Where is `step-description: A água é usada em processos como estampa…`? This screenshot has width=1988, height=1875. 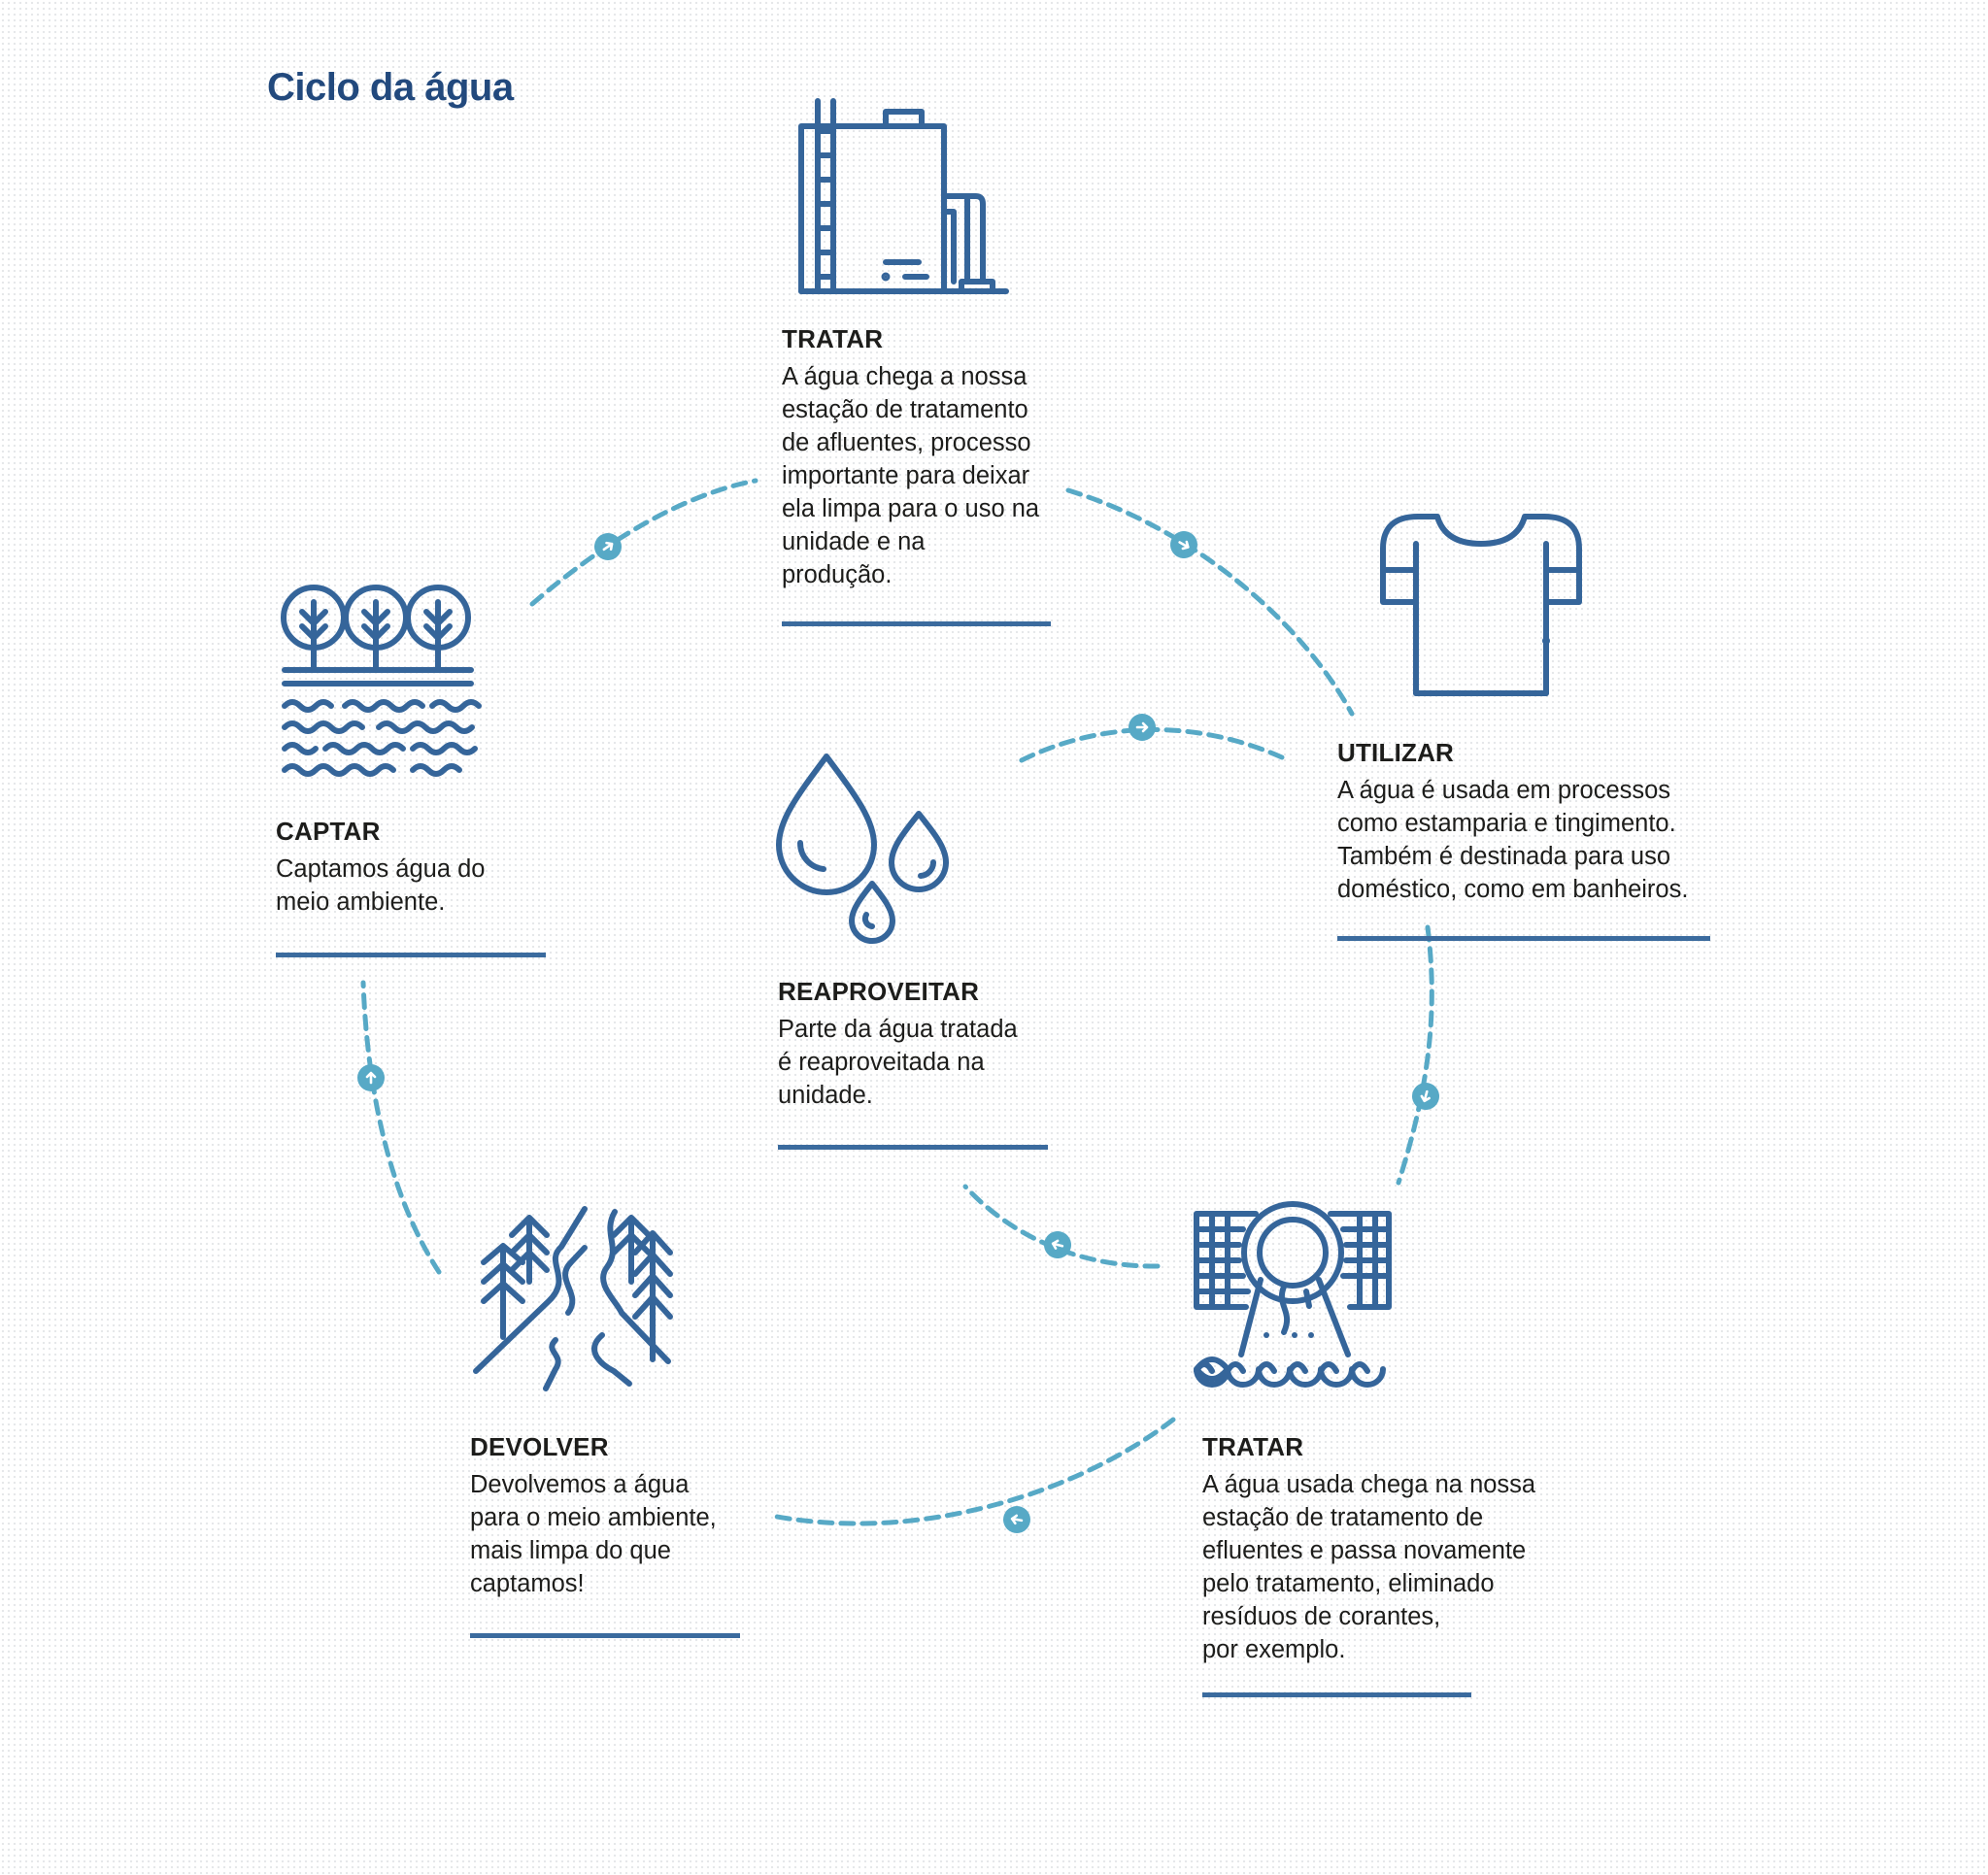 step-description: A água é usada em processos como estampa… is located at coordinates (1513, 840).